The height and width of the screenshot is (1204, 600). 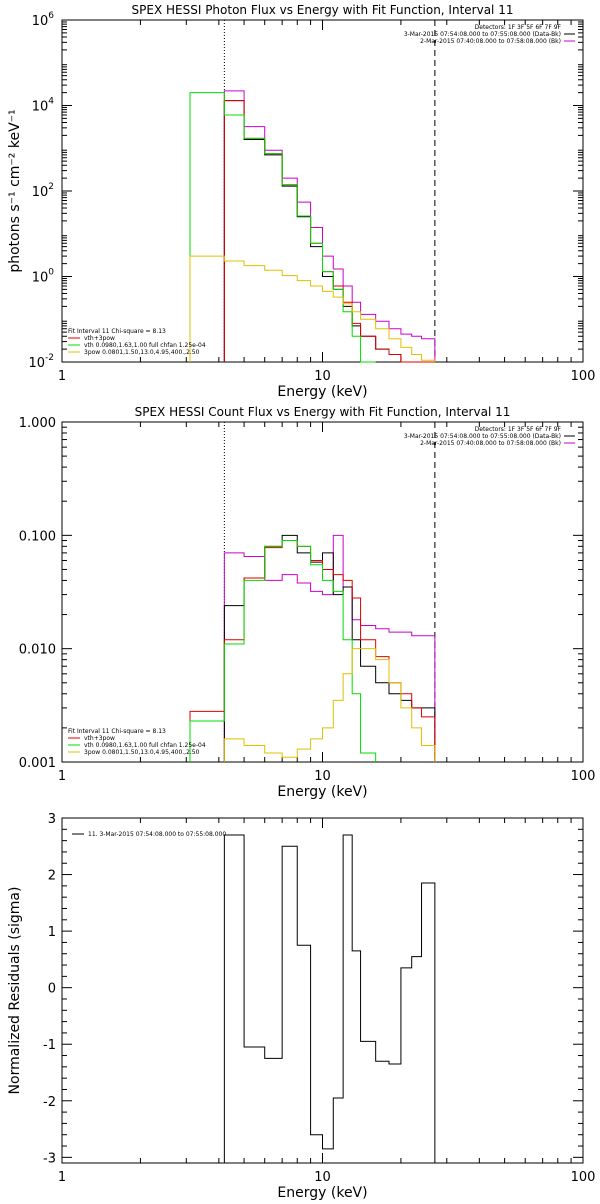 I want to click on y-tick-label: 10⁰, so click(x=43, y=277).